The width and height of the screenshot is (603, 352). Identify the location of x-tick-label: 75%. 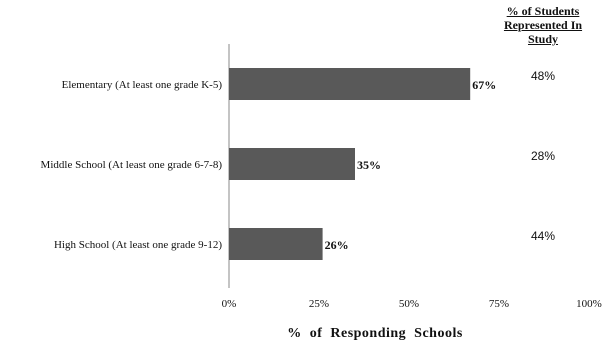
(499, 304).